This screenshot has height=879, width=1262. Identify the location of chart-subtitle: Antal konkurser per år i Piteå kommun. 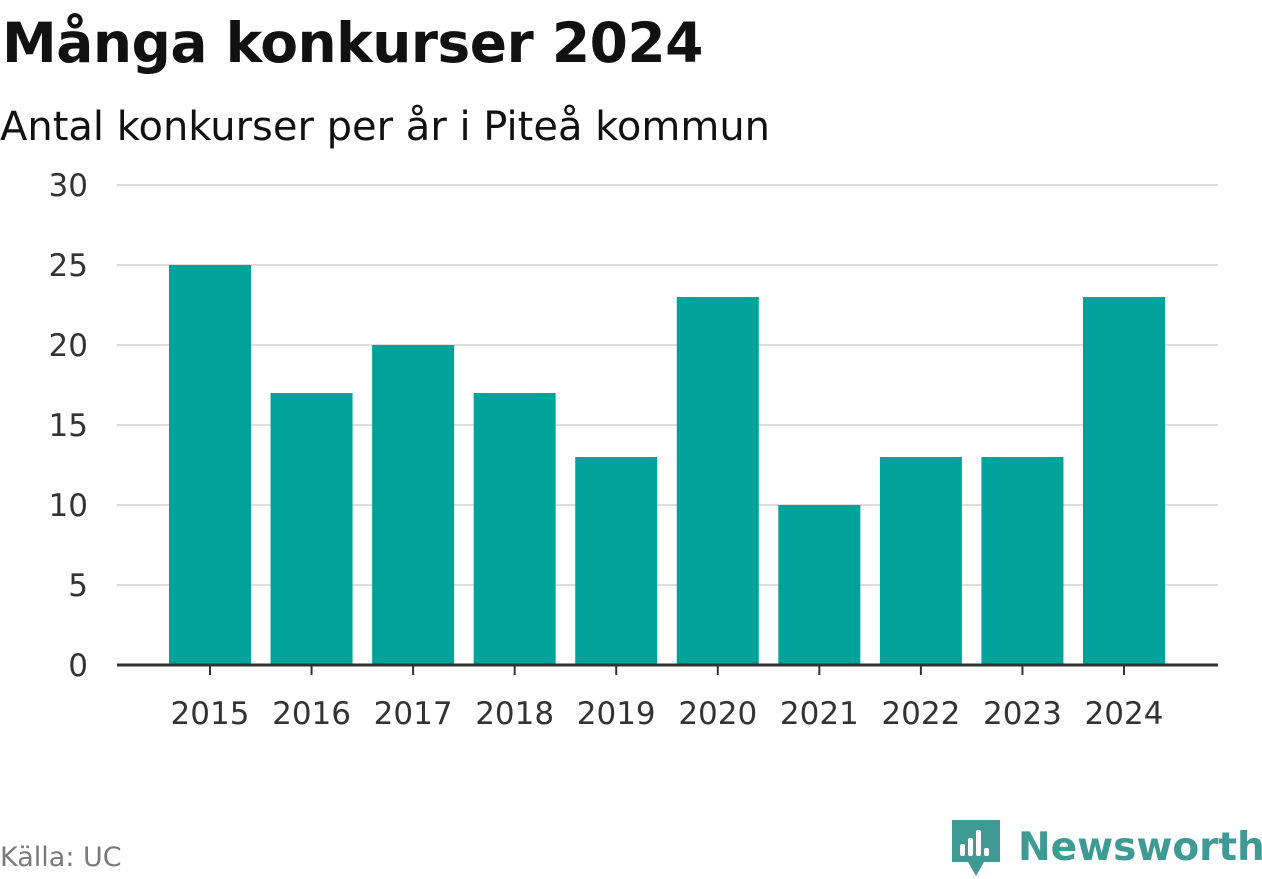
(385, 127).